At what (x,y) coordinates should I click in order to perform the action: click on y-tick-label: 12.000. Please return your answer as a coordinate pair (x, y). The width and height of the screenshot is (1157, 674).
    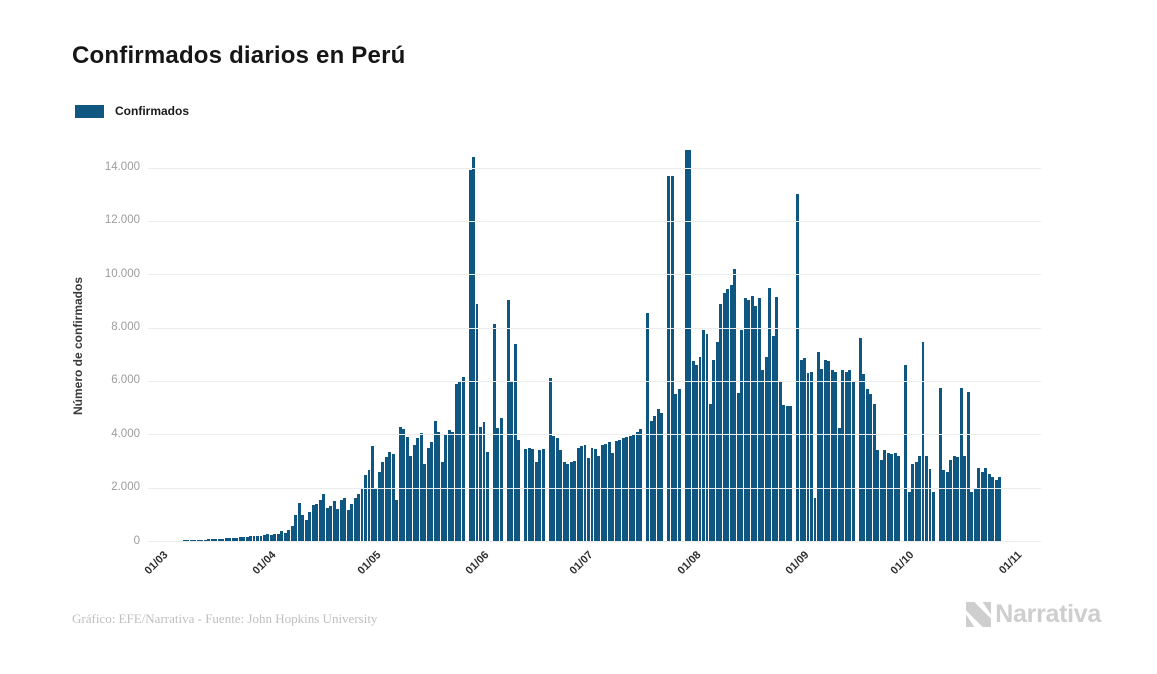
    Looking at the image, I should click on (122, 220).